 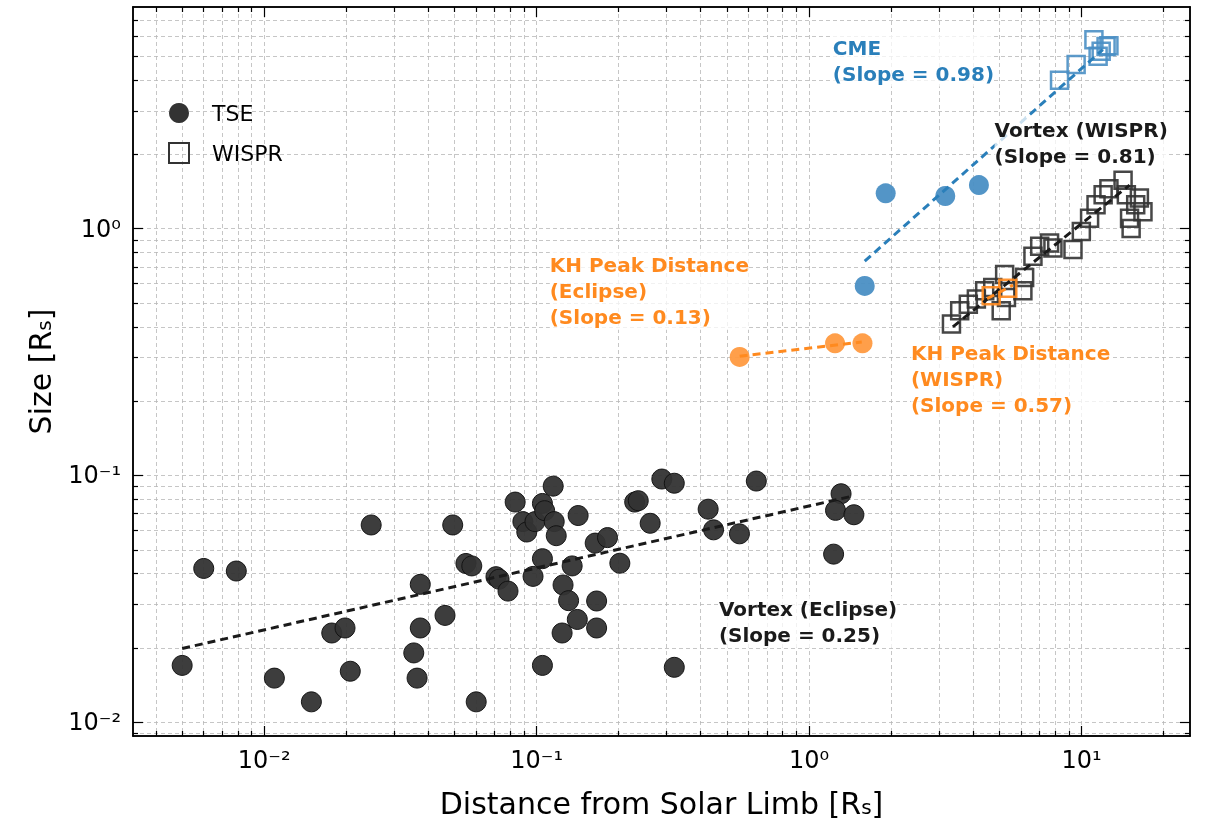 I want to click on x-tick-label: 10⁻², so click(x=264, y=760).